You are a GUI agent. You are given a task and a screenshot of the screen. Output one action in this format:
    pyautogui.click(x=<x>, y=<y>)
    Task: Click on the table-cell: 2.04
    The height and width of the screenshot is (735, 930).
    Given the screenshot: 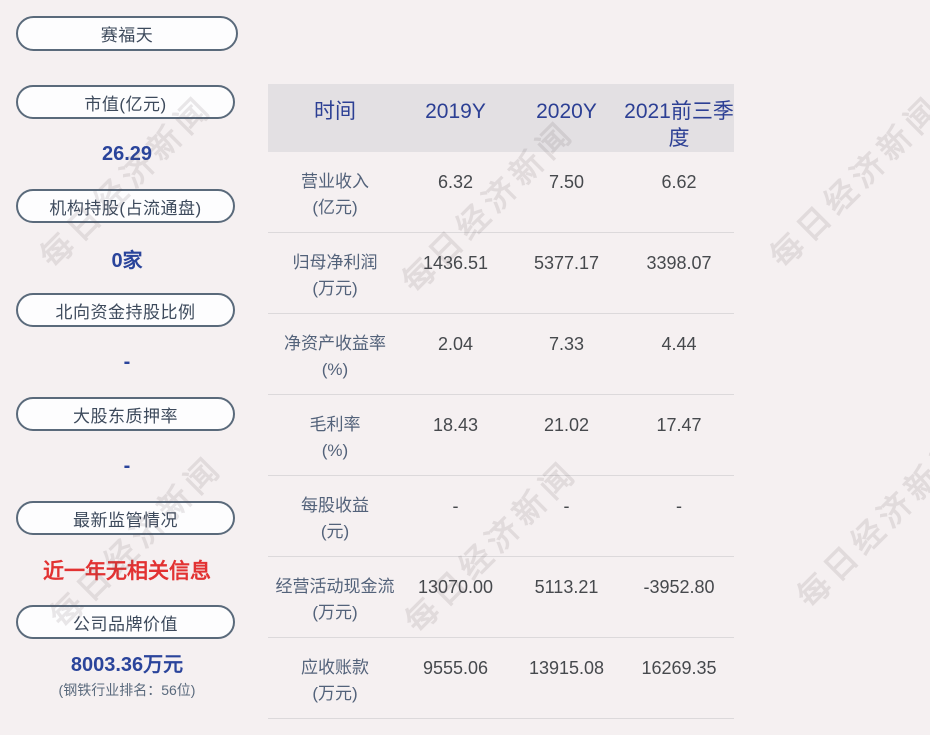 What is the action you would take?
    pyautogui.click(x=455, y=344)
    